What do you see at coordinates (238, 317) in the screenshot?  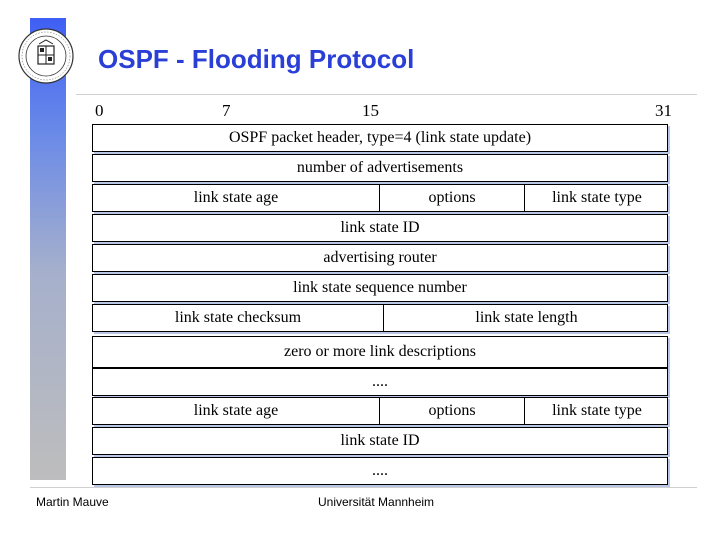 I see `field-link-state-checksum: link state checksum` at bounding box center [238, 317].